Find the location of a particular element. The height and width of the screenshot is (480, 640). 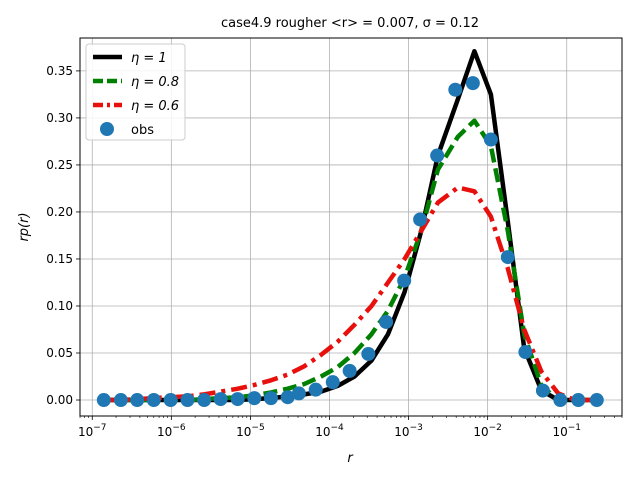

y-axis-ticks: 0.00 0.05 0.10 0.15 0.20 0.25 0.30 0.35 is located at coordinates (63, 235).